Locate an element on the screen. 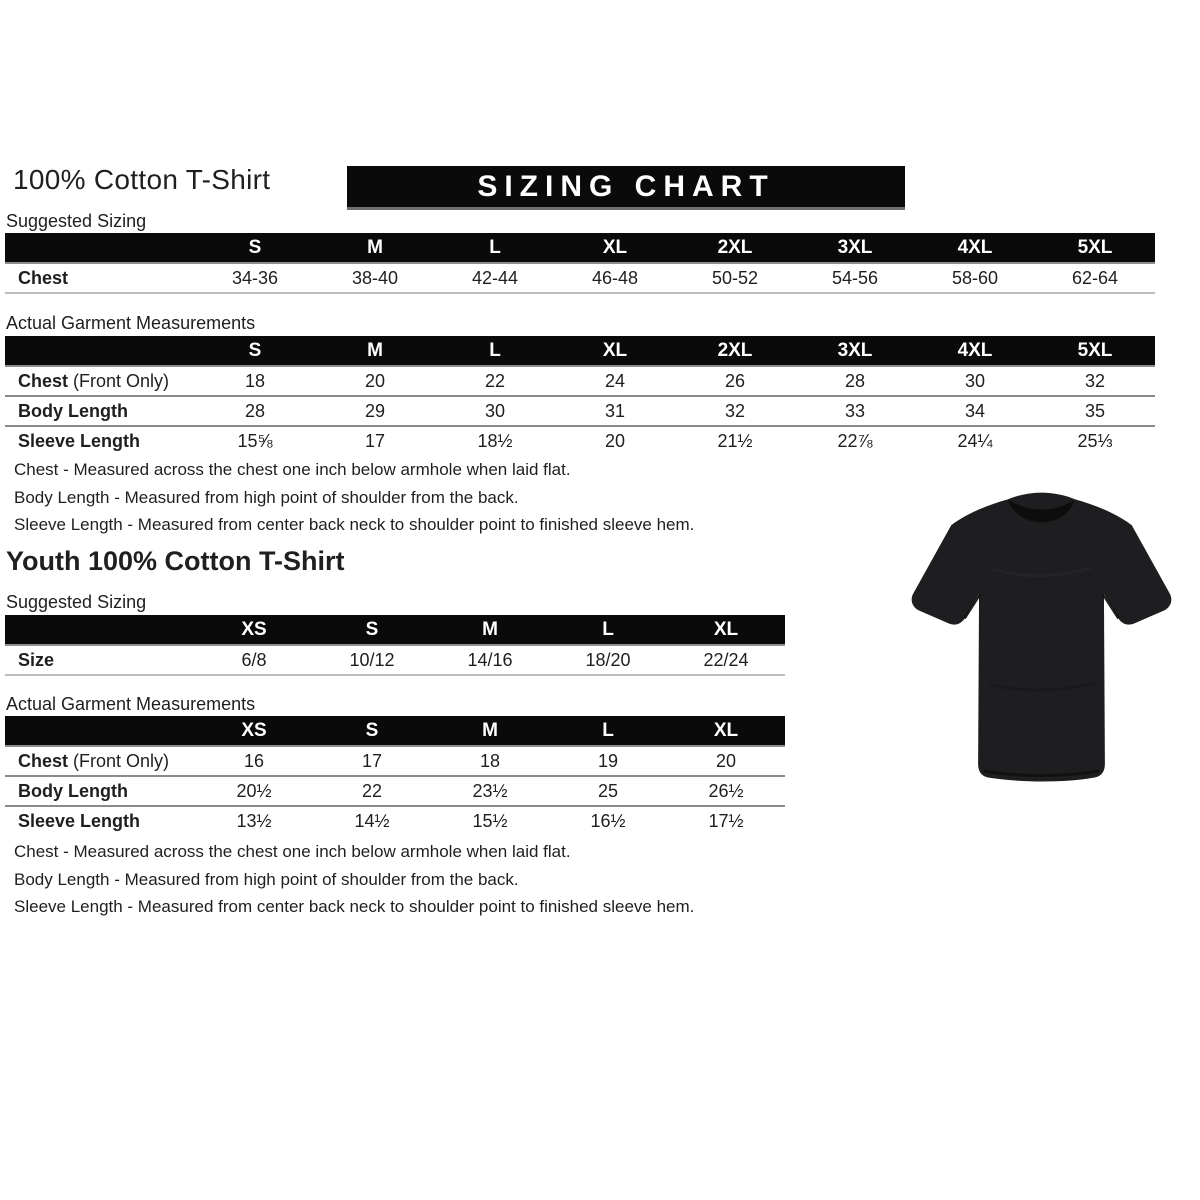 The height and width of the screenshot is (1200, 1200). table-row: Size 6/8 10/12 14/16 18/20 22/24 is located at coordinates (395, 661).